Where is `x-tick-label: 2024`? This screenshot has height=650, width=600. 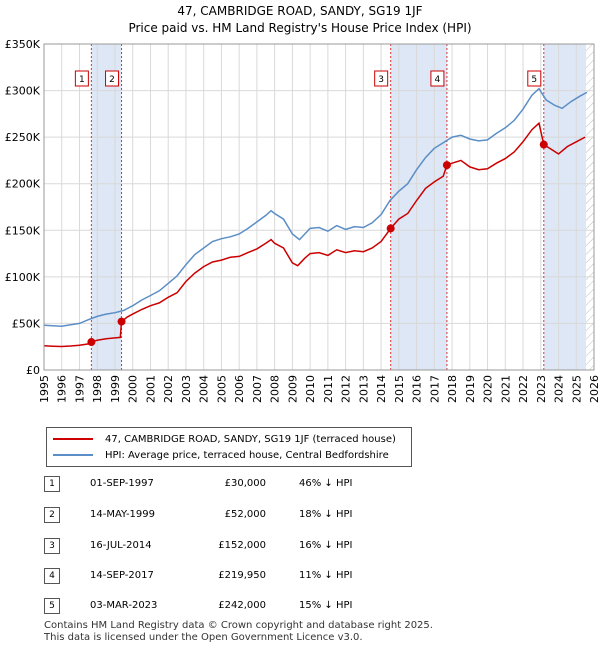
x-tick-label: 2024 is located at coordinates (559, 389).